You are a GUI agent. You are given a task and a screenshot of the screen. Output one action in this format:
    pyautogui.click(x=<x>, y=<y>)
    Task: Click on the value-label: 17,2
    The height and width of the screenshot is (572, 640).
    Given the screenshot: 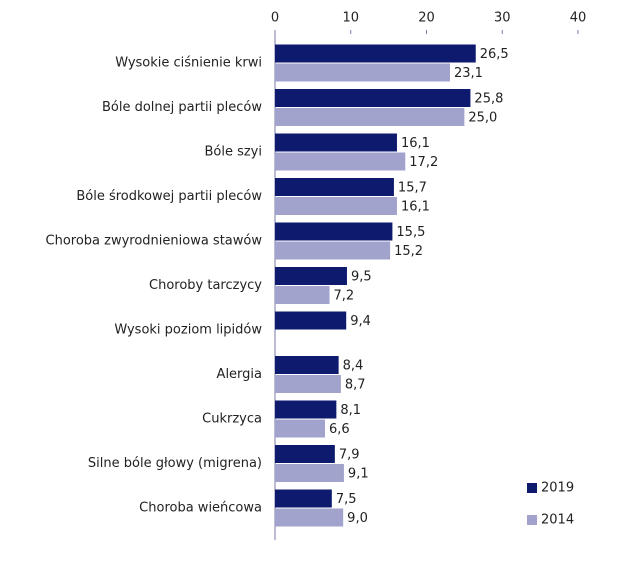 What is the action you would take?
    pyautogui.click(x=423, y=162)
    